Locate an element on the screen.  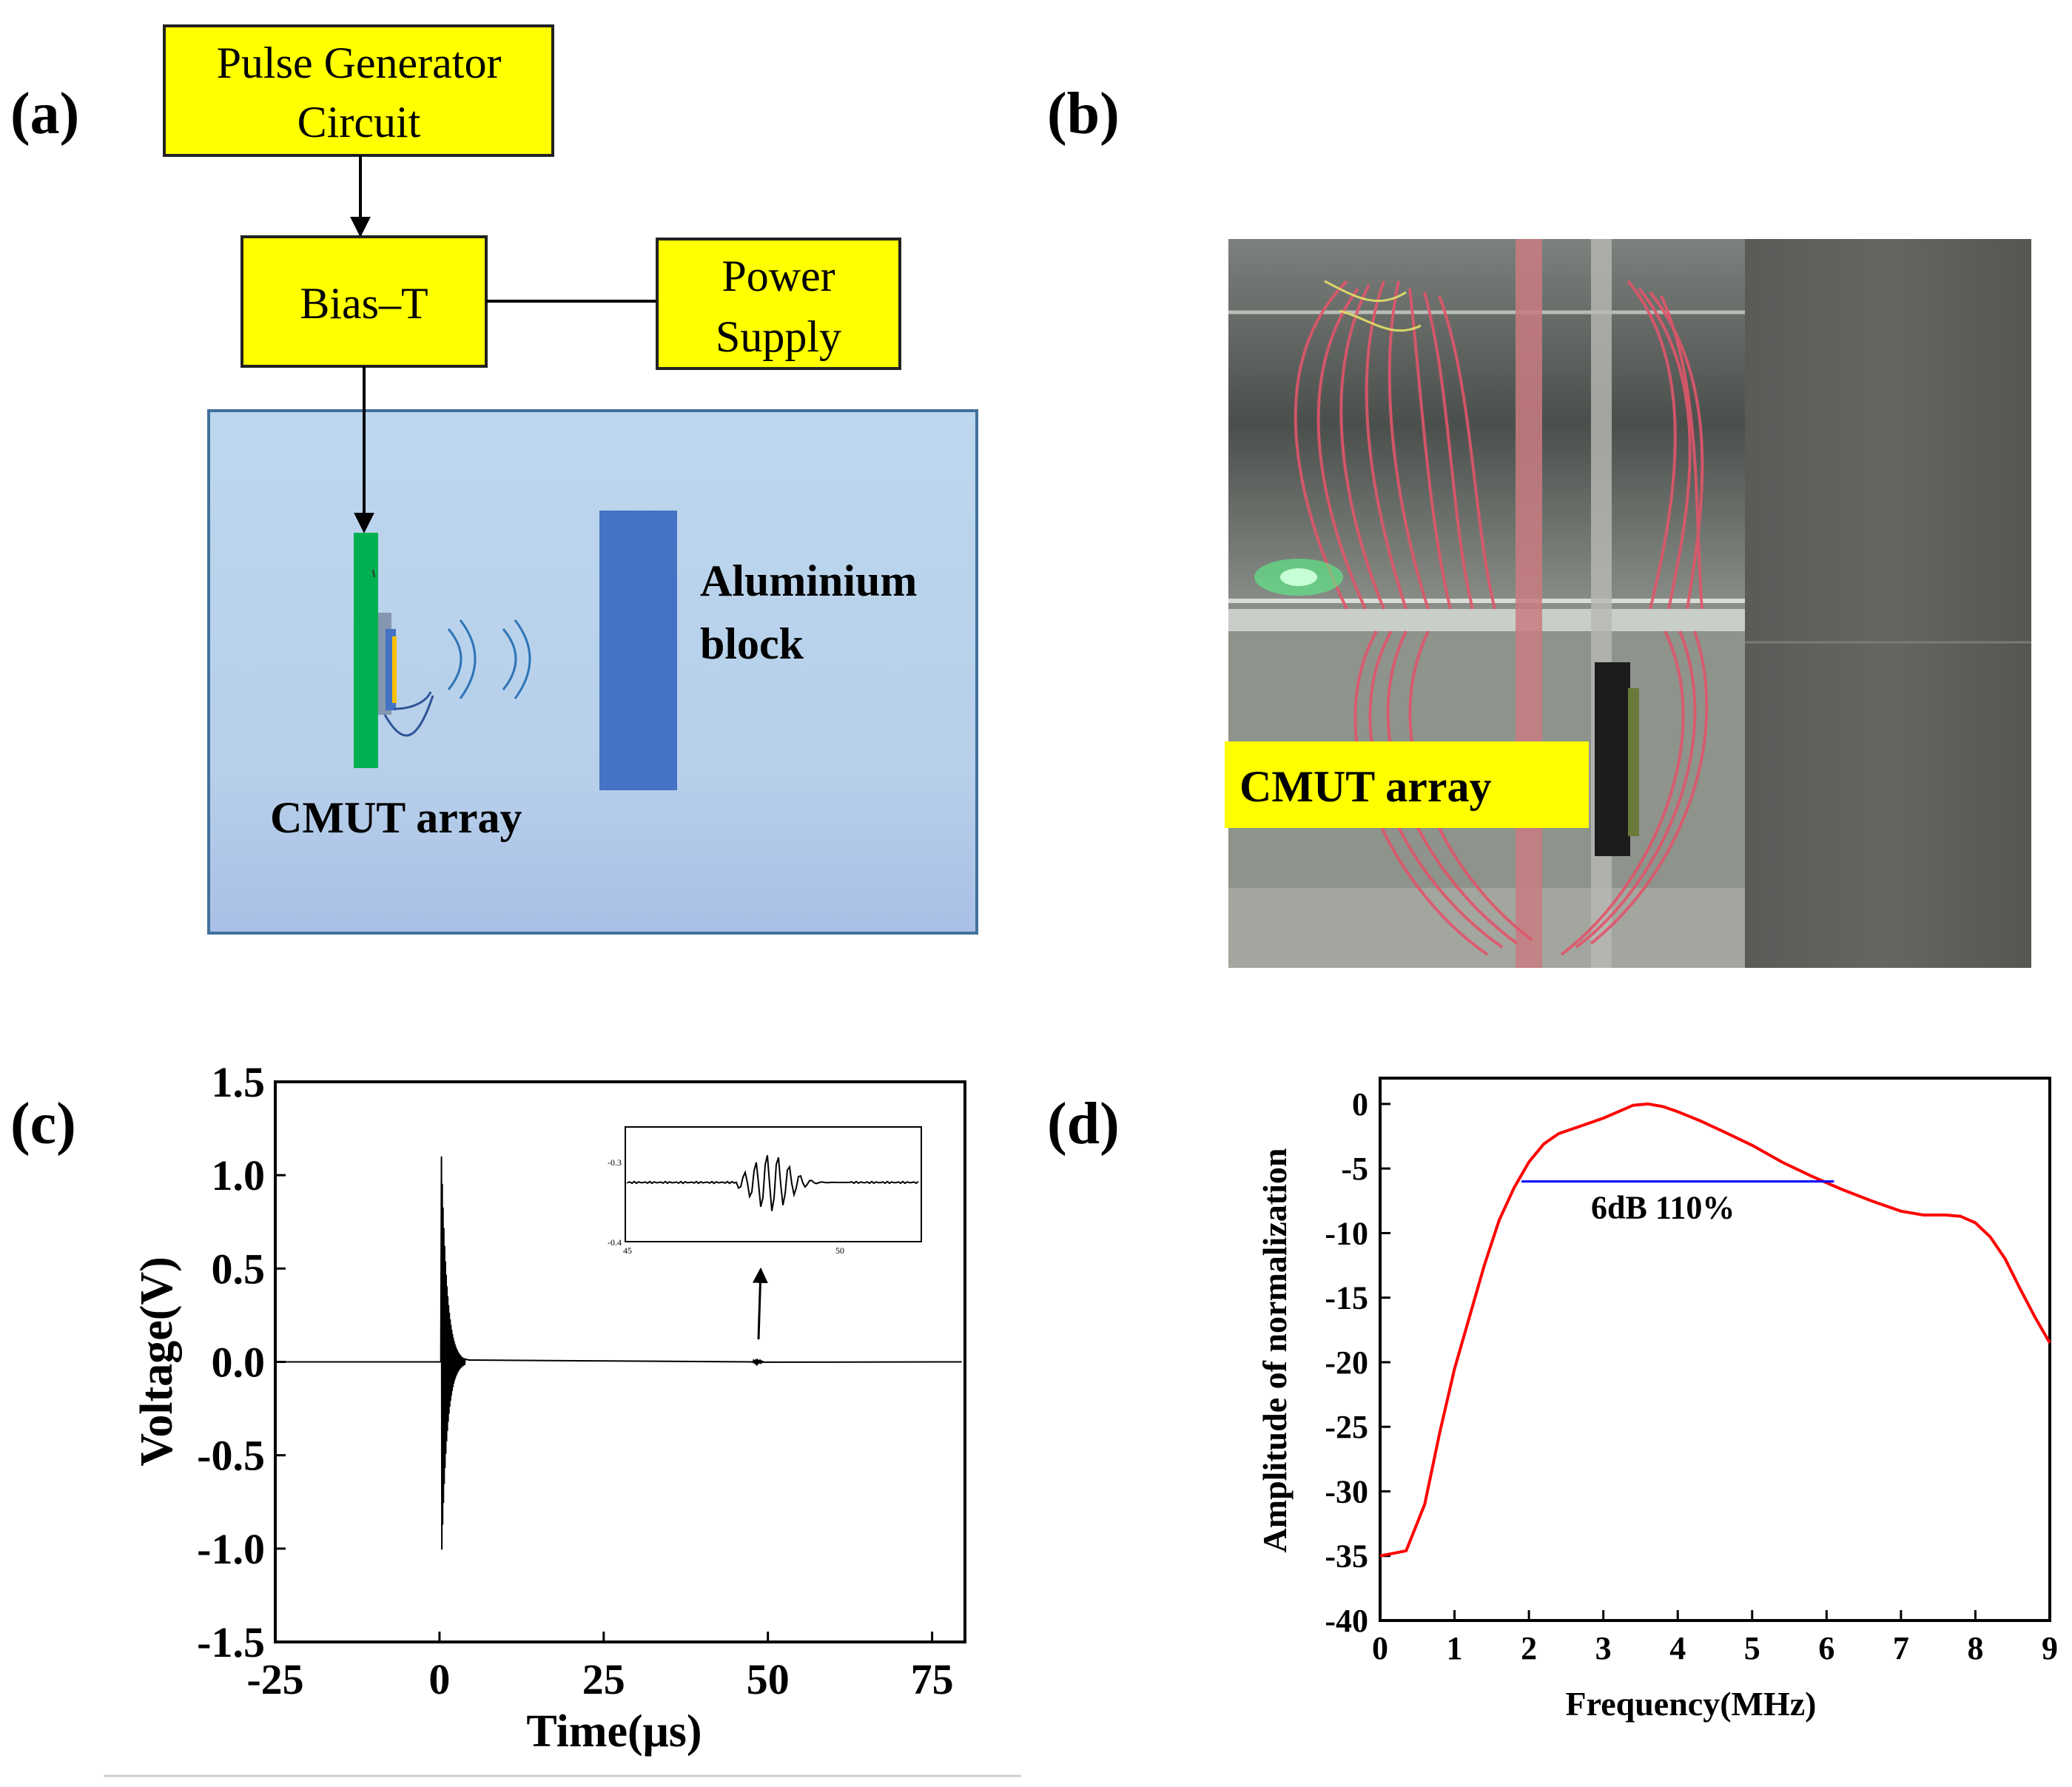
chart-c-ytick-label: 1.5 is located at coordinates (239, 1082).